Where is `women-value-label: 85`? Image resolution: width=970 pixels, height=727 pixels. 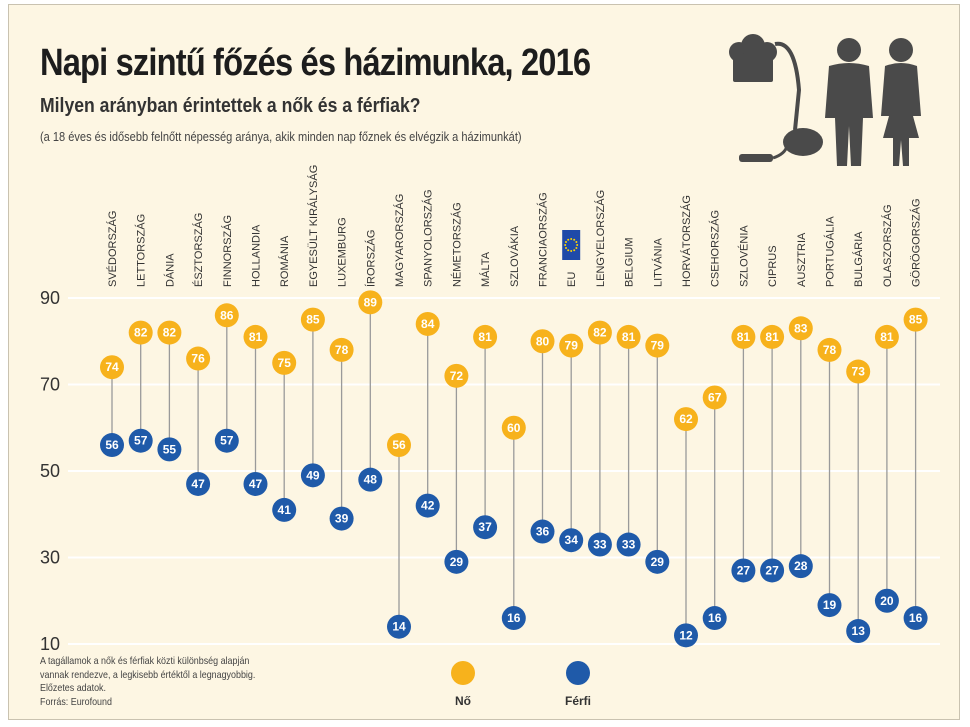
women-value-label: 85 is located at coordinates (313, 320).